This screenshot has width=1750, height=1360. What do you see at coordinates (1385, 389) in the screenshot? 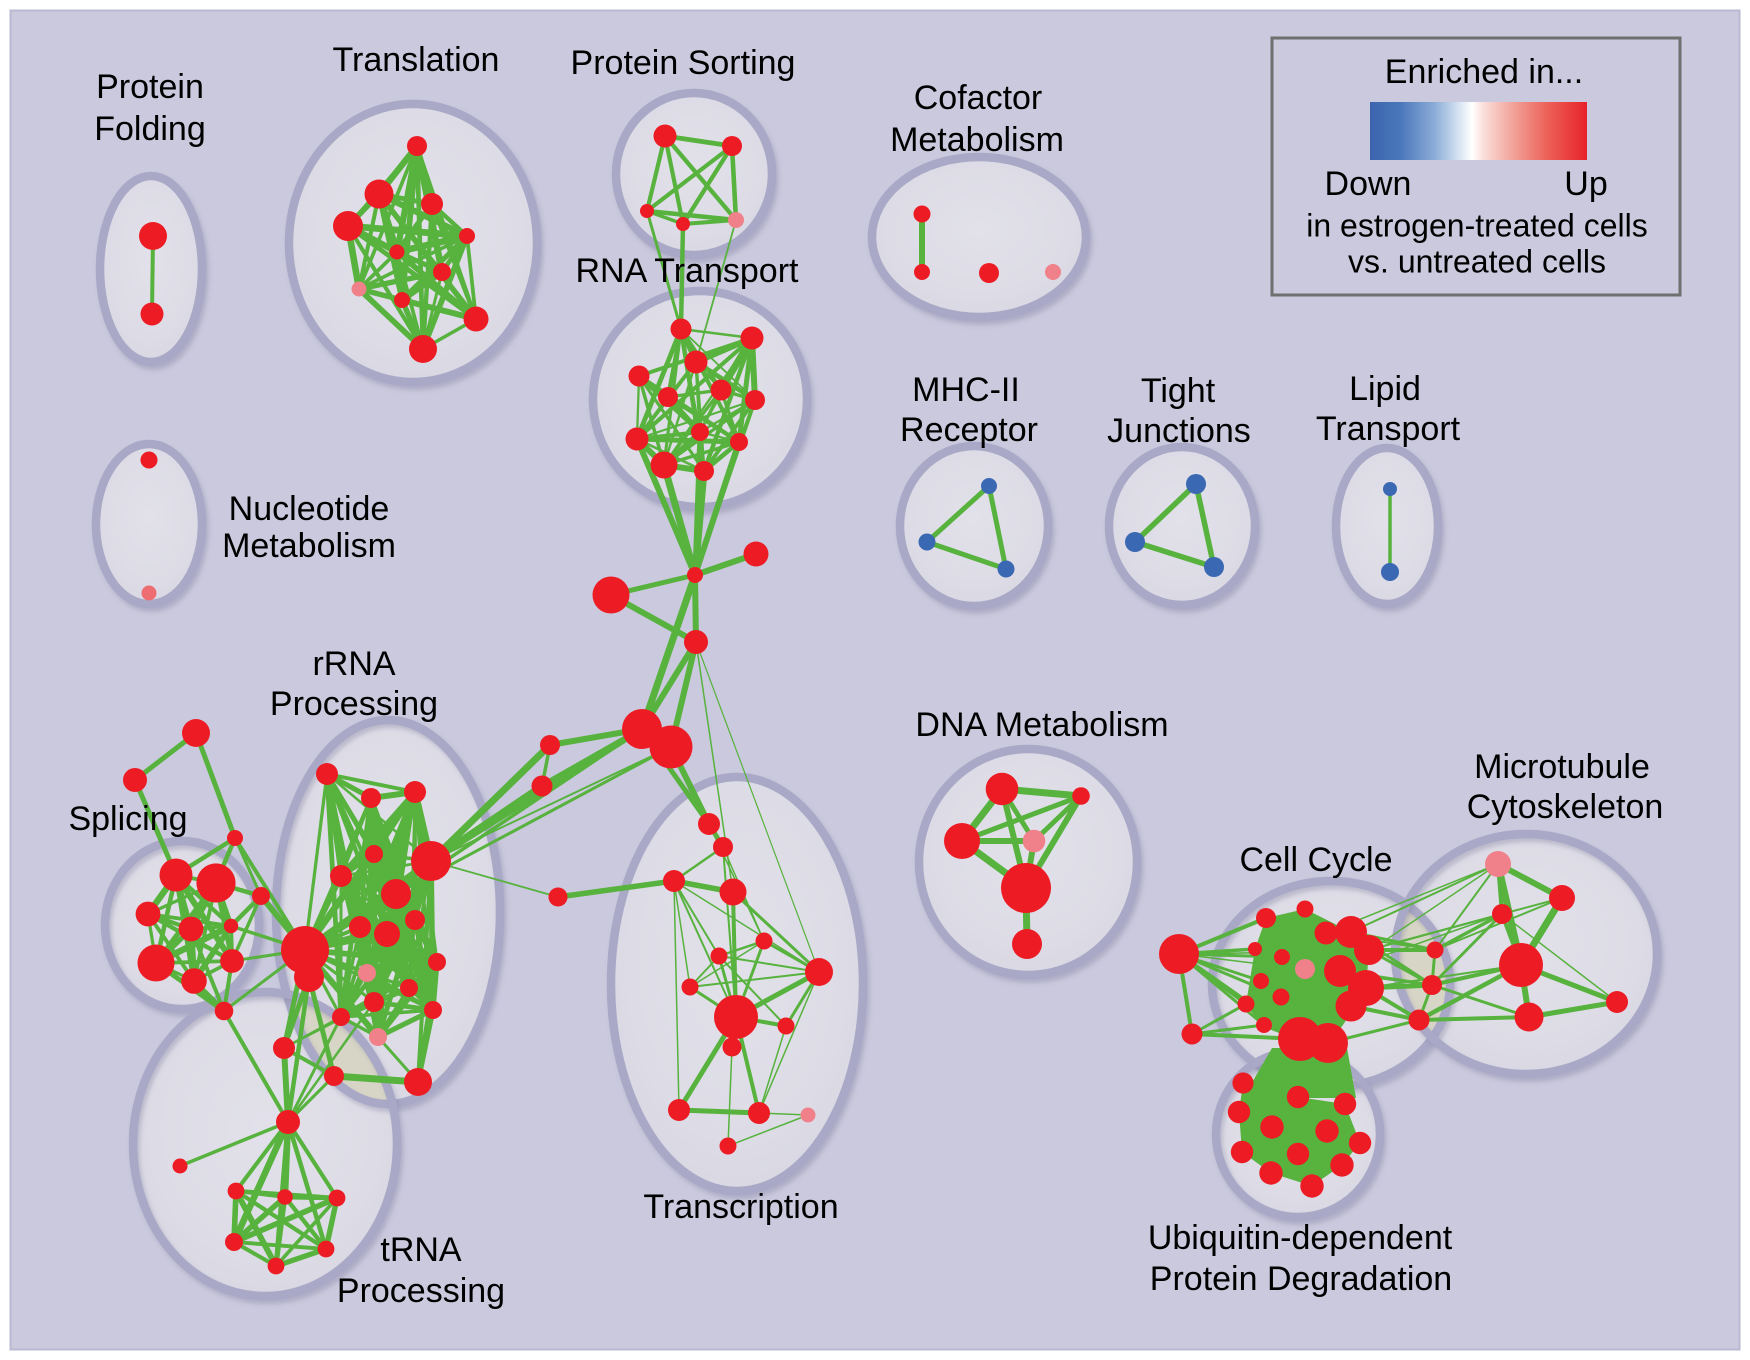
I see `svg-text: Lipid` at bounding box center [1385, 389].